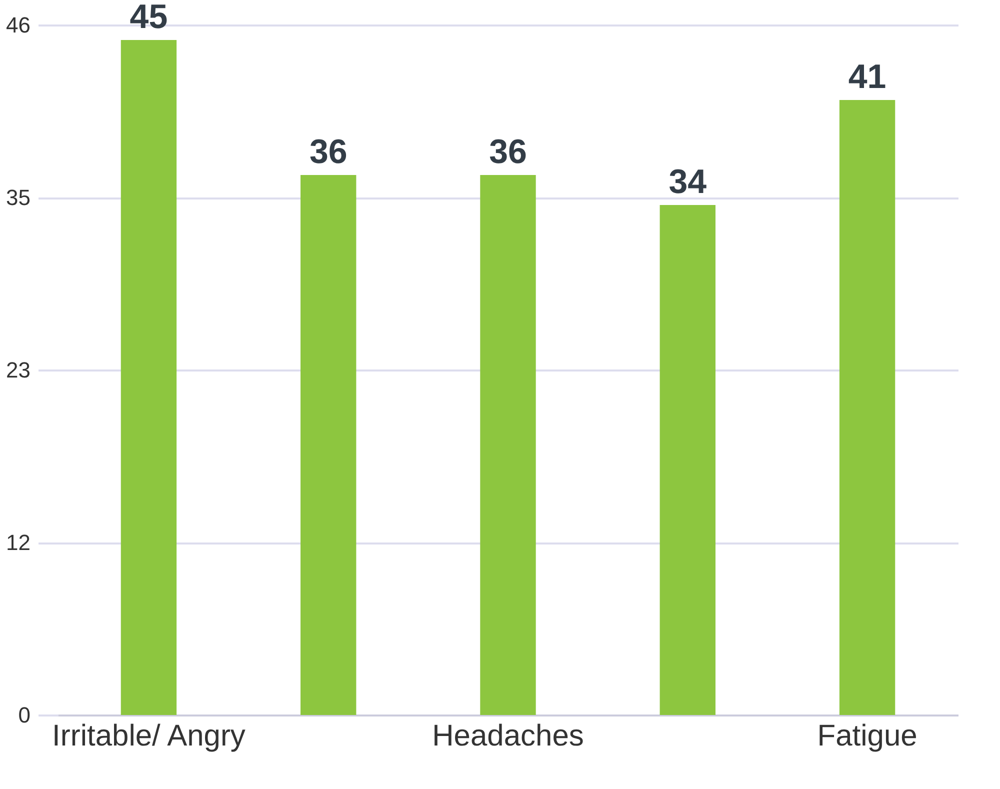 This screenshot has height=789, width=1000. What do you see at coordinates (149, 18) in the screenshot?
I see `data-label: 45` at bounding box center [149, 18].